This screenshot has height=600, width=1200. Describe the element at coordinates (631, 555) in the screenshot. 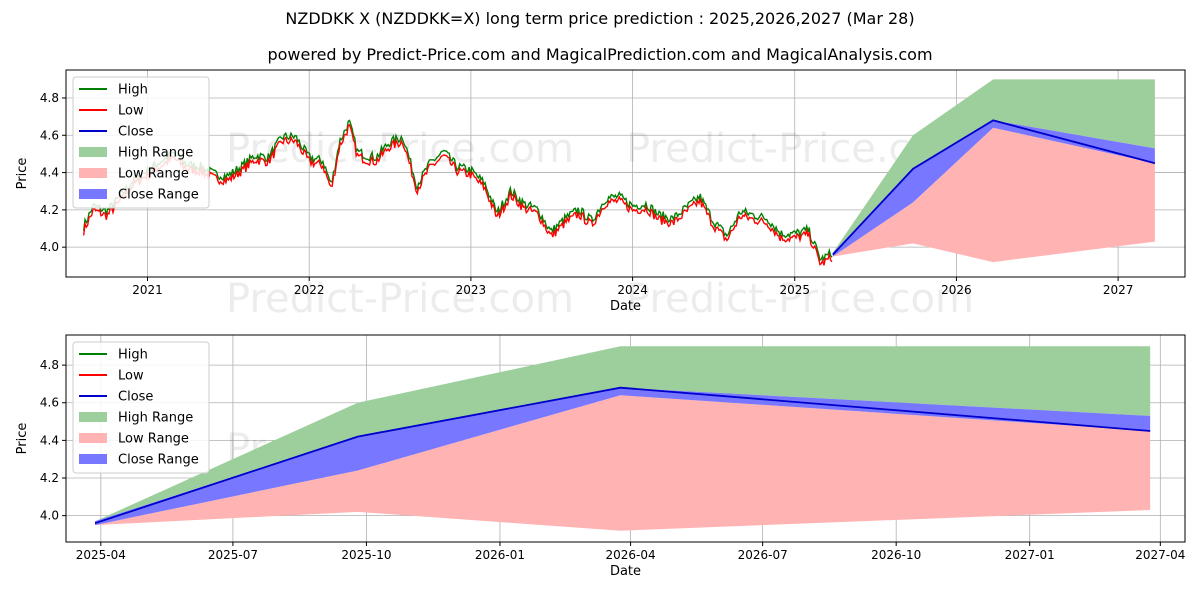

I see `x-tick-label: 2026-04` at that location.